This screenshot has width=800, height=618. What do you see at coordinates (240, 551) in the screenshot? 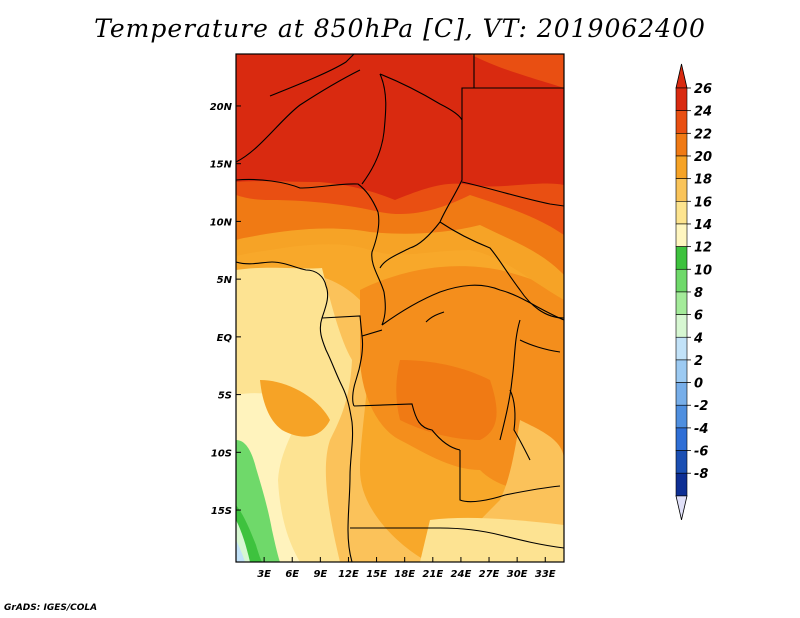
I see `field-6-coast` at bounding box center [240, 551].